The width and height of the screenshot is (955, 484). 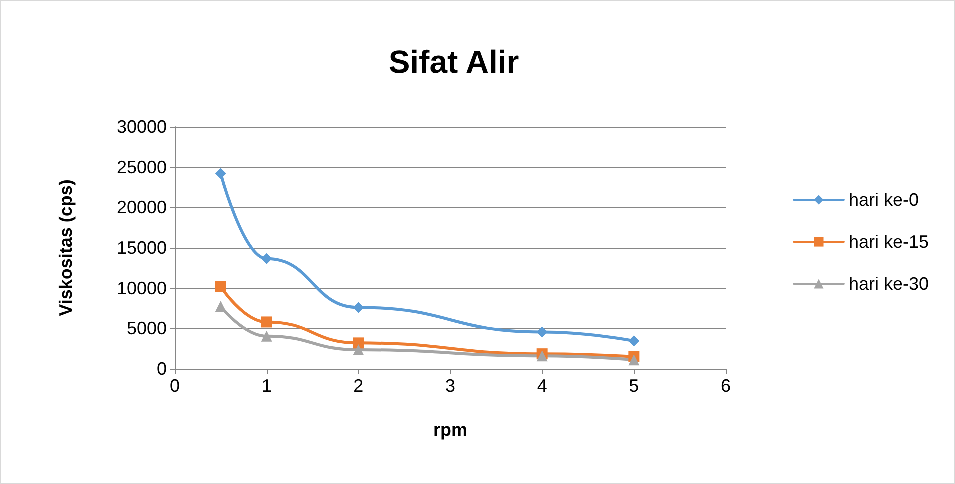 What do you see at coordinates (450, 430) in the screenshot?
I see `x-axis-title: rpm` at bounding box center [450, 430].